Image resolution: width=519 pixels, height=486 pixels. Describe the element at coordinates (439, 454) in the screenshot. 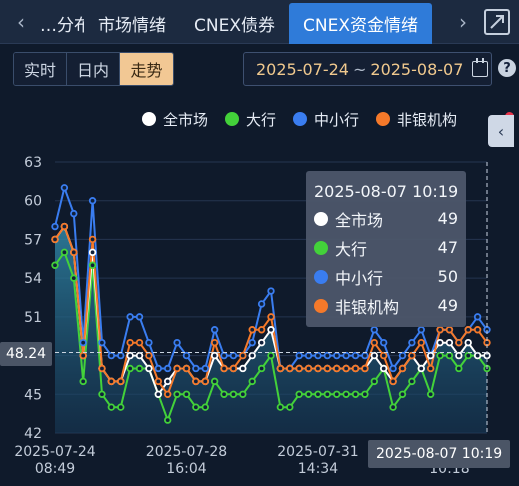

I see `crosshair-time-label: 2025-08-07 10:19` at that location.